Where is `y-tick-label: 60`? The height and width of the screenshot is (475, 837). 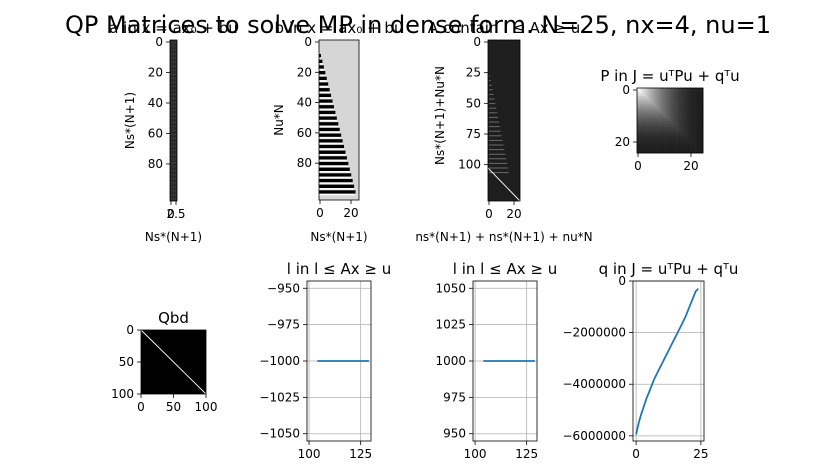 y-tick-label: 60 is located at coordinates (304, 133).